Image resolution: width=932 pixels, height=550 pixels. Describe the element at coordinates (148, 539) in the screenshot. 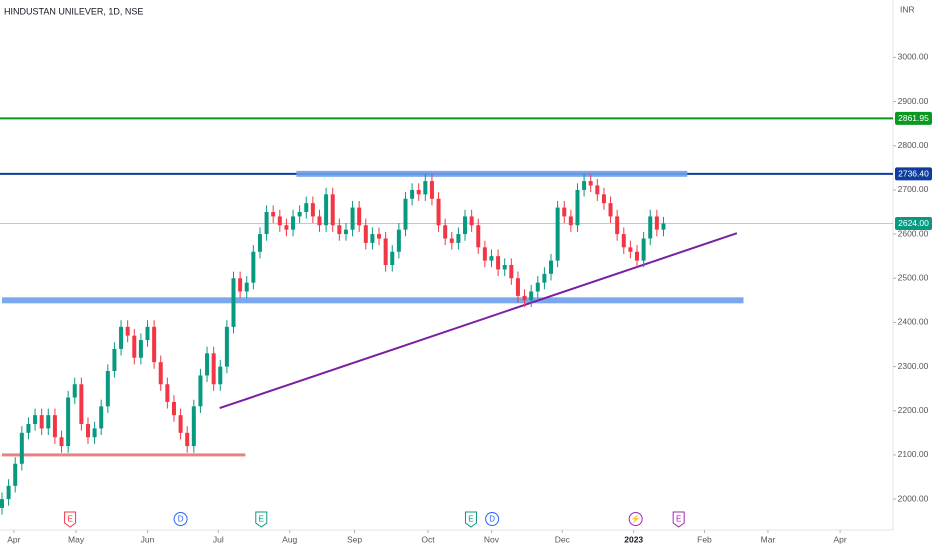

I see `x-tick-label: Jun` at that location.